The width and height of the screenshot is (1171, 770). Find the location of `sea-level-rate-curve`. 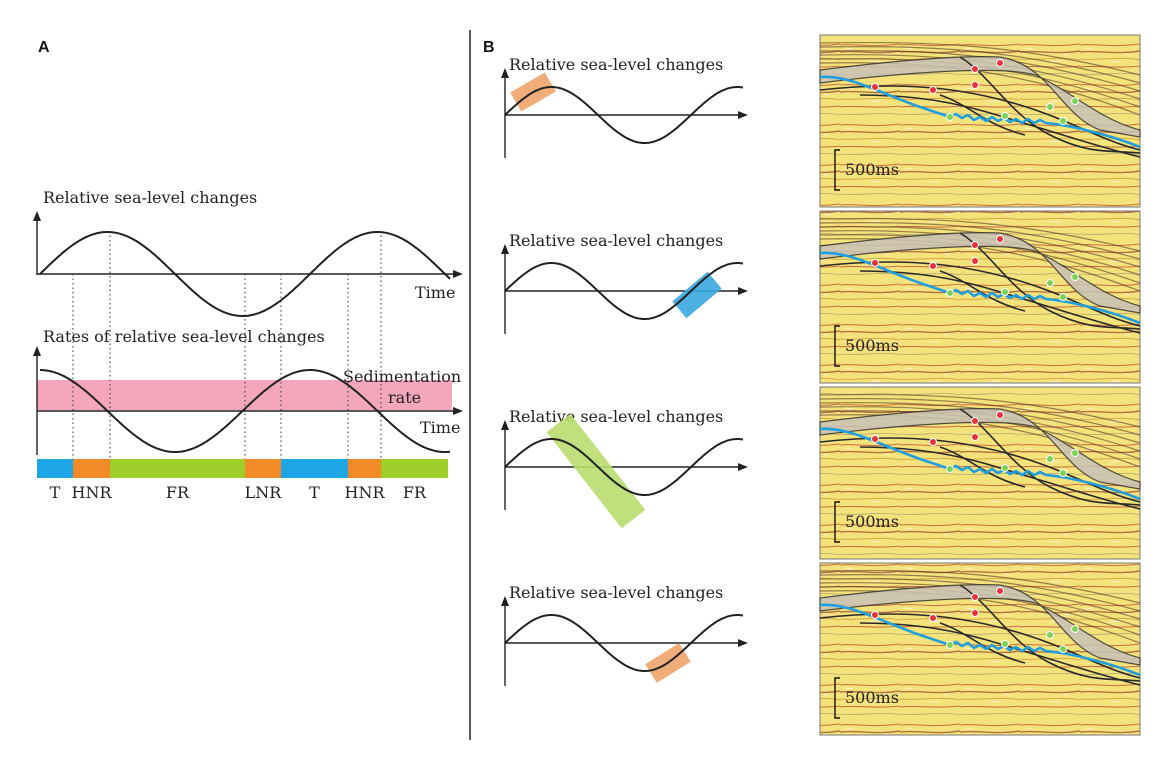

sea-level-rate-curve is located at coordinates (245, 411).